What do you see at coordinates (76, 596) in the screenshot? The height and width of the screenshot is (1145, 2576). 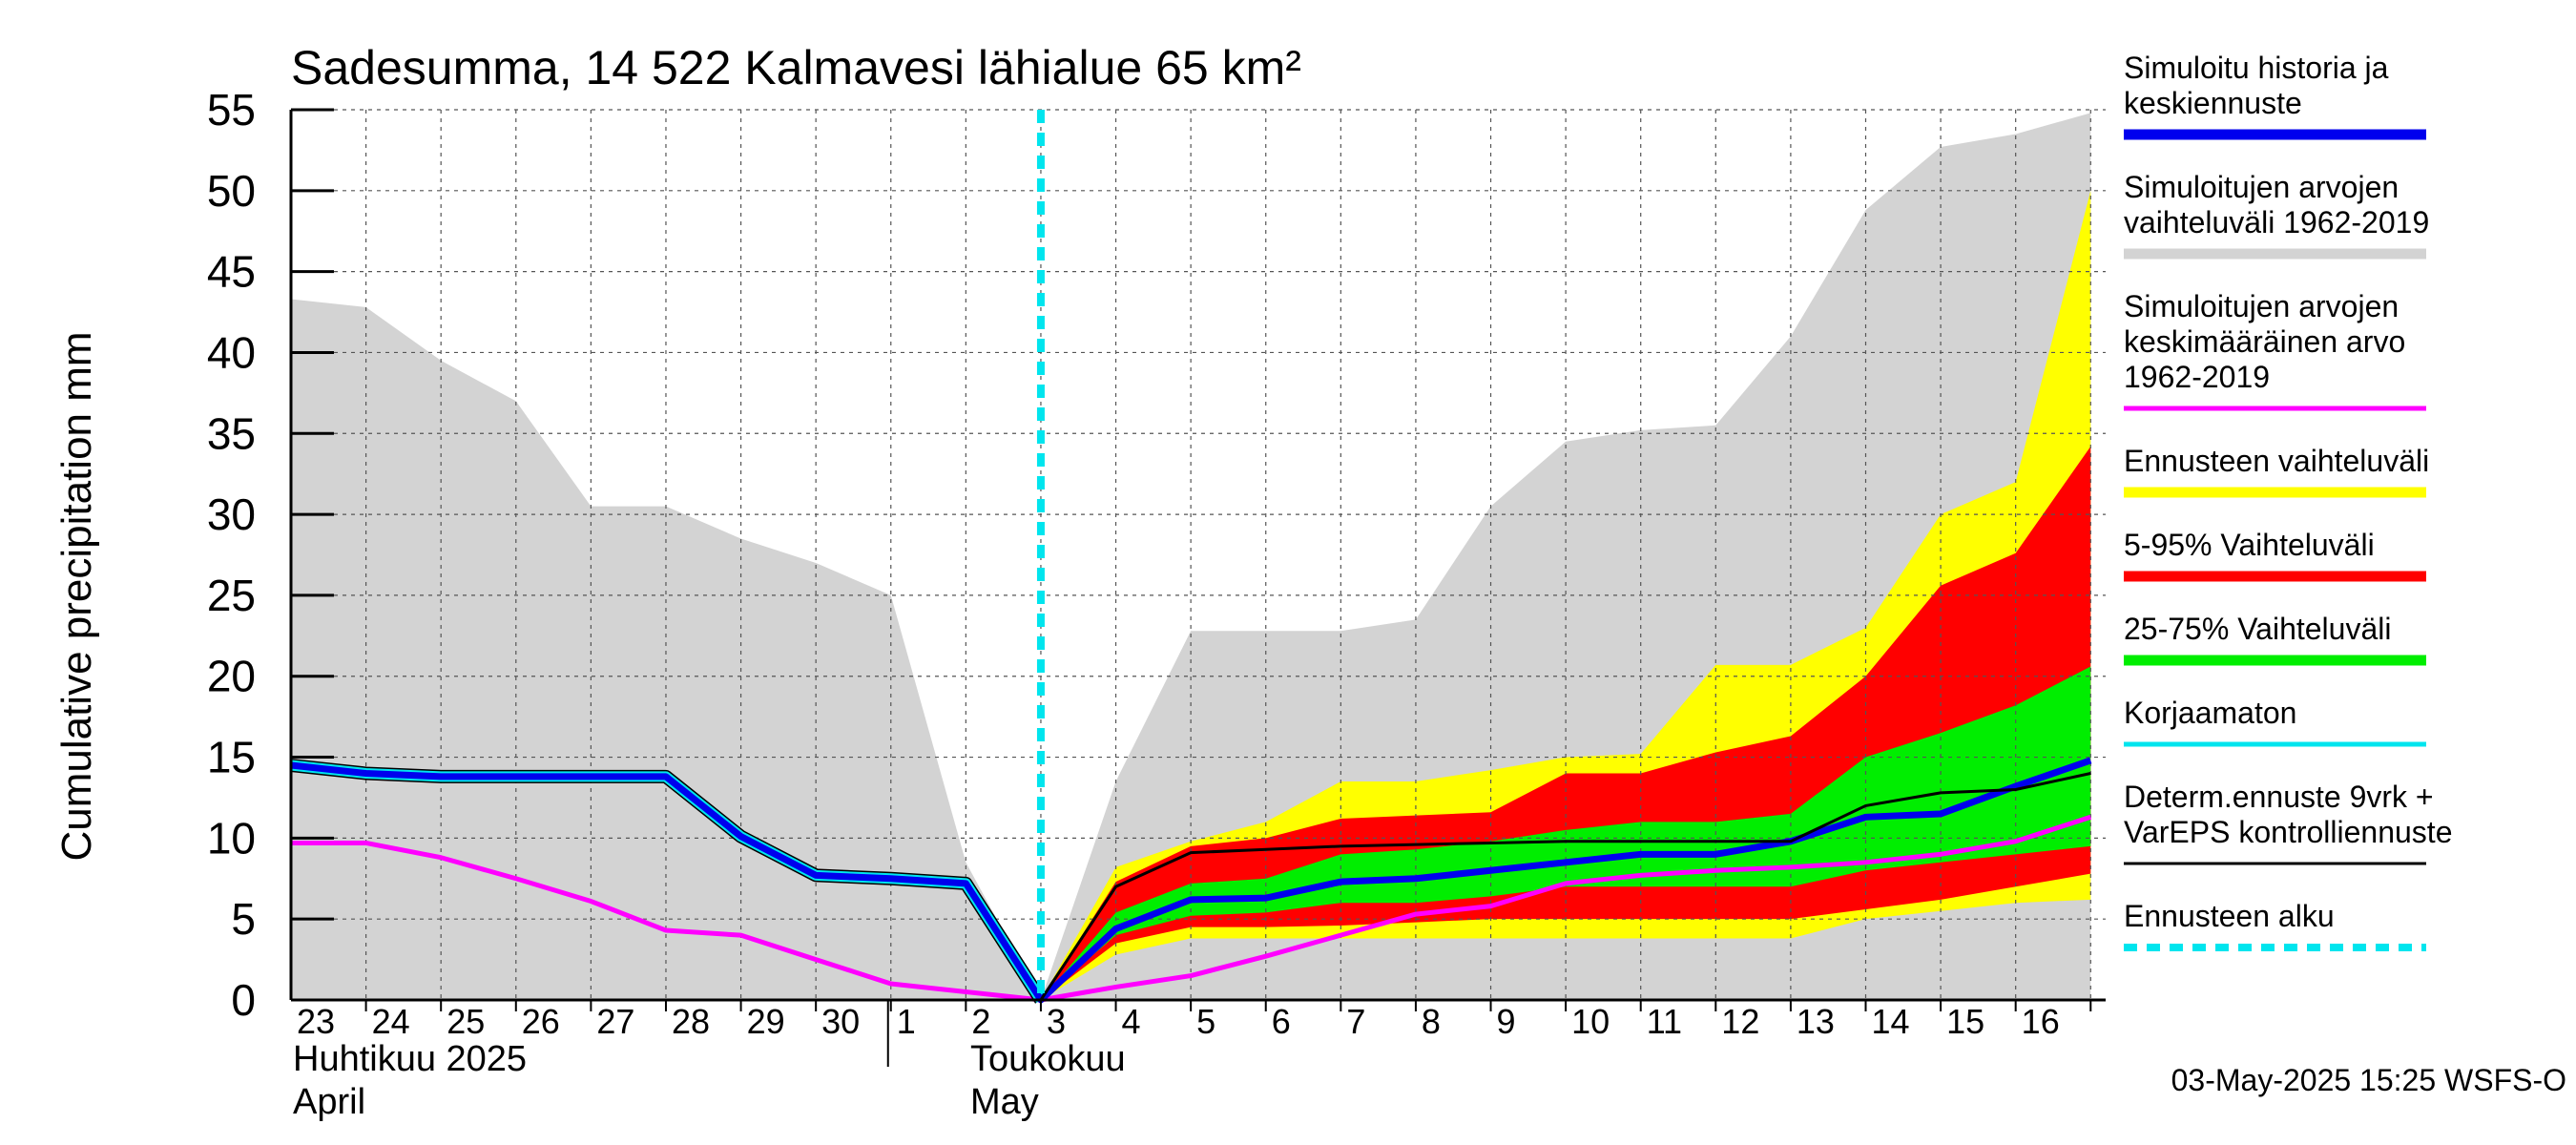 I see `y-axis-label: Cumulative precipitation mm` at bounding box center [76, 596].